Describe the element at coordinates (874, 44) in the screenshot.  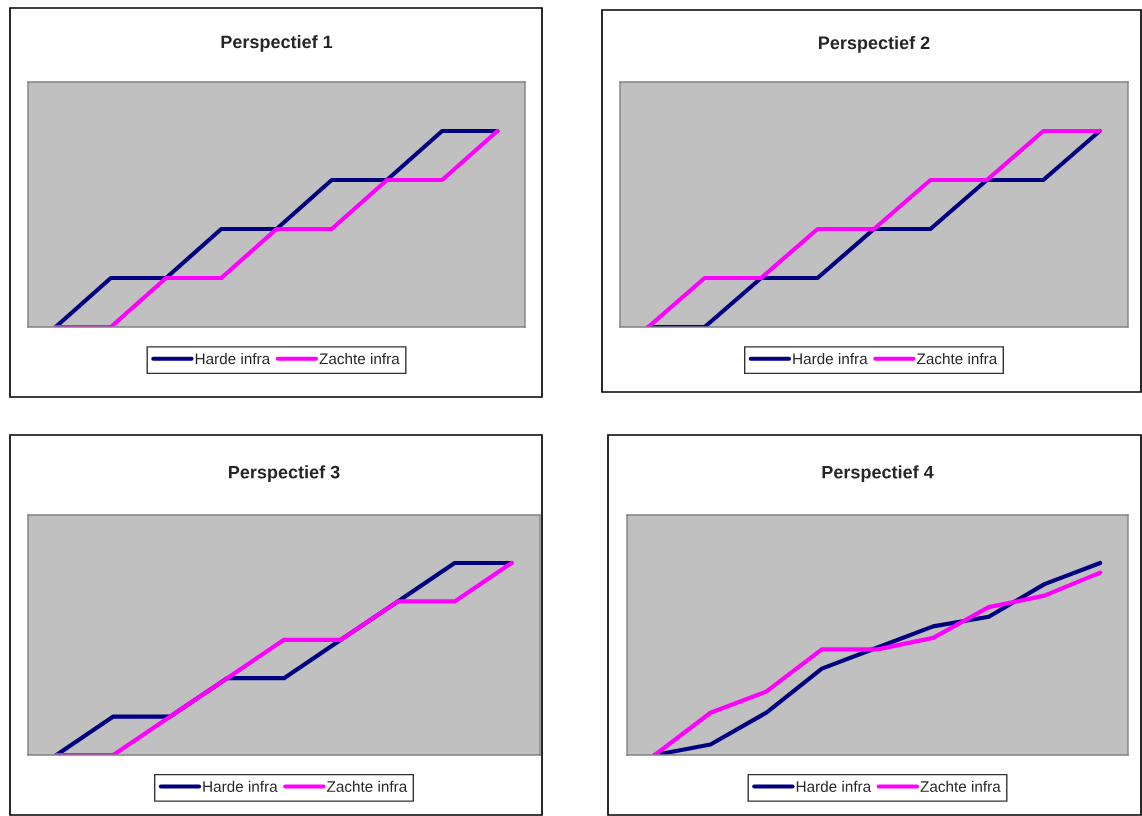
I see `chart-title: Perspectief 2` at that location.